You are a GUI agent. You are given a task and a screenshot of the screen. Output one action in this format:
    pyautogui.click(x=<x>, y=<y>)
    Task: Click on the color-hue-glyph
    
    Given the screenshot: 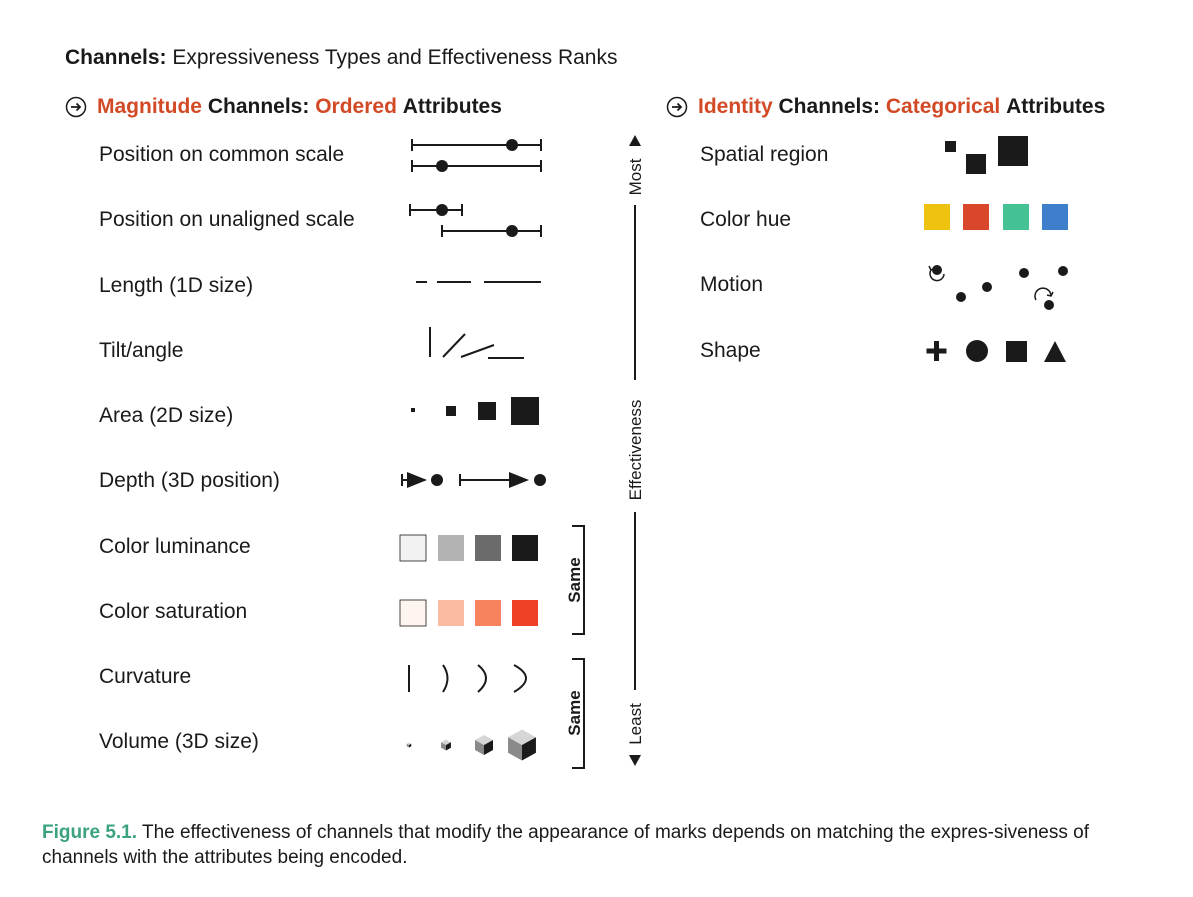 What is the action you would take?
    pyautogui.click(x=996, y=217)
    